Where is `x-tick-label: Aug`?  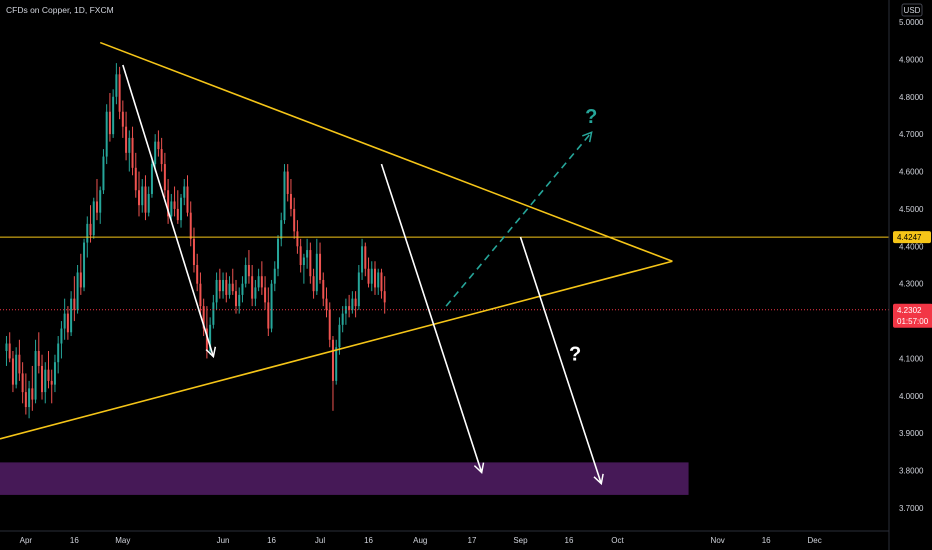
x-tick-label: Aug is located at coordinates (420, 540).